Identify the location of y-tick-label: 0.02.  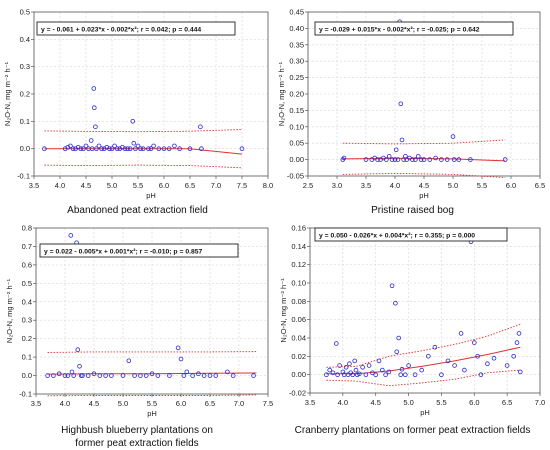
(298, 356).